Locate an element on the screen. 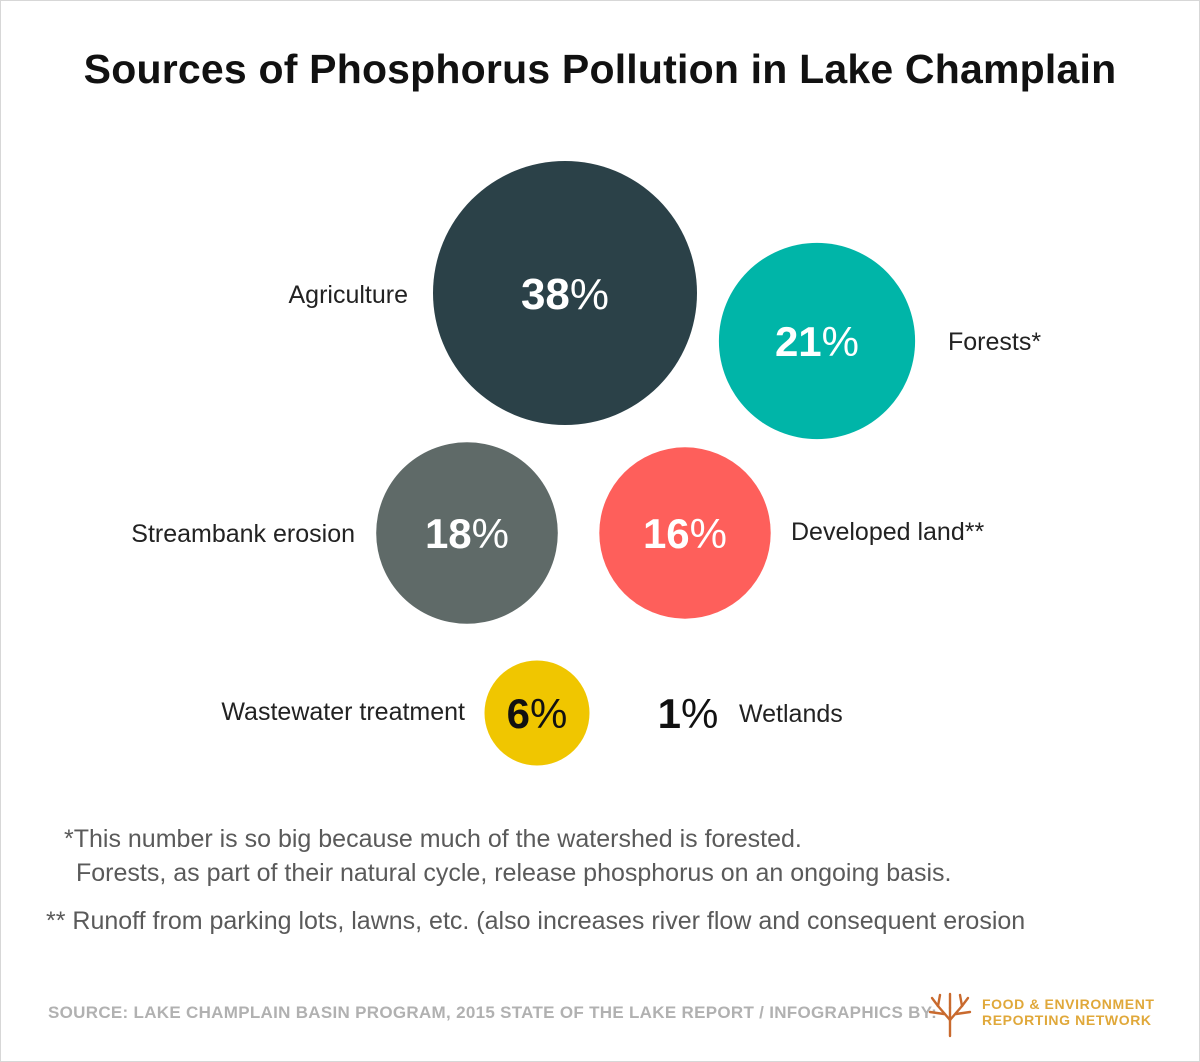 Image resolution: width=1200 pixels, height=1062 pixels. value-label-forests: 21% is located at coordinates (817, 341).